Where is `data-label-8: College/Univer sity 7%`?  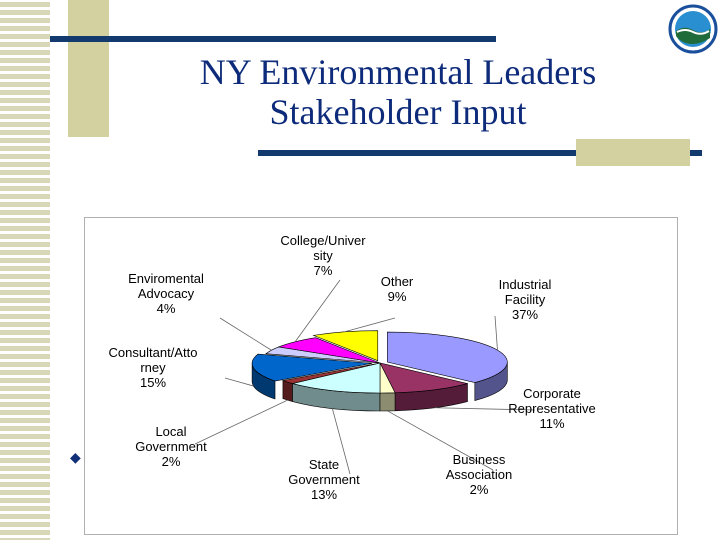
data-label-8: College/Univer sity 7% is located at coordinates (323, 255).